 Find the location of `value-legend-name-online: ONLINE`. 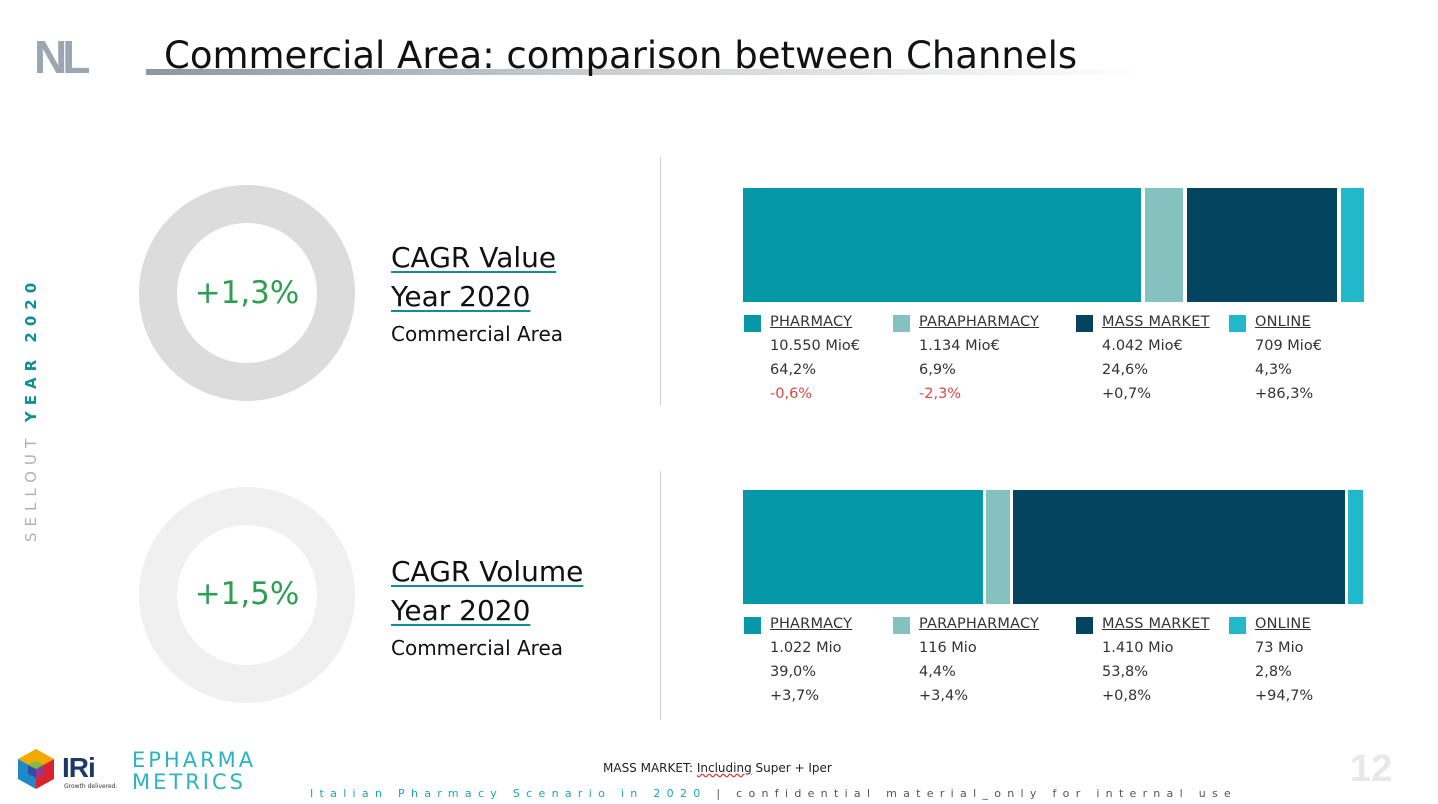

value-legend-name-online: ONLINE is located at coordinates (1283, 322).